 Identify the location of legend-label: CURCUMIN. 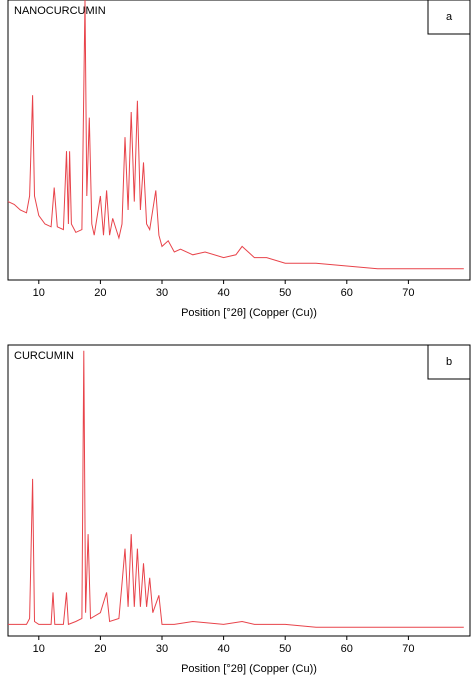
(44, 356).